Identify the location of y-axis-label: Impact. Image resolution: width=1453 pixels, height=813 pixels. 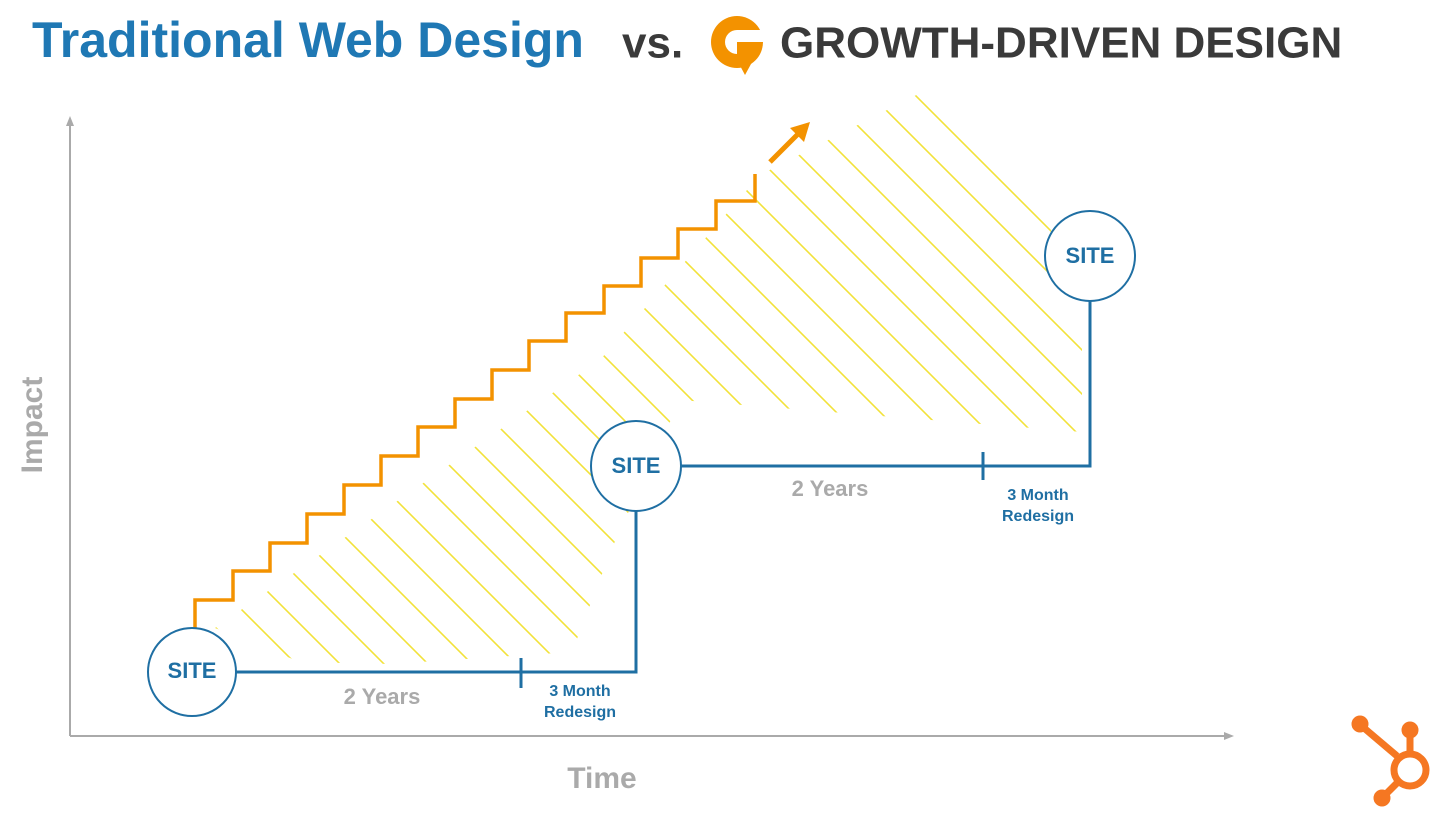
(32, 425).